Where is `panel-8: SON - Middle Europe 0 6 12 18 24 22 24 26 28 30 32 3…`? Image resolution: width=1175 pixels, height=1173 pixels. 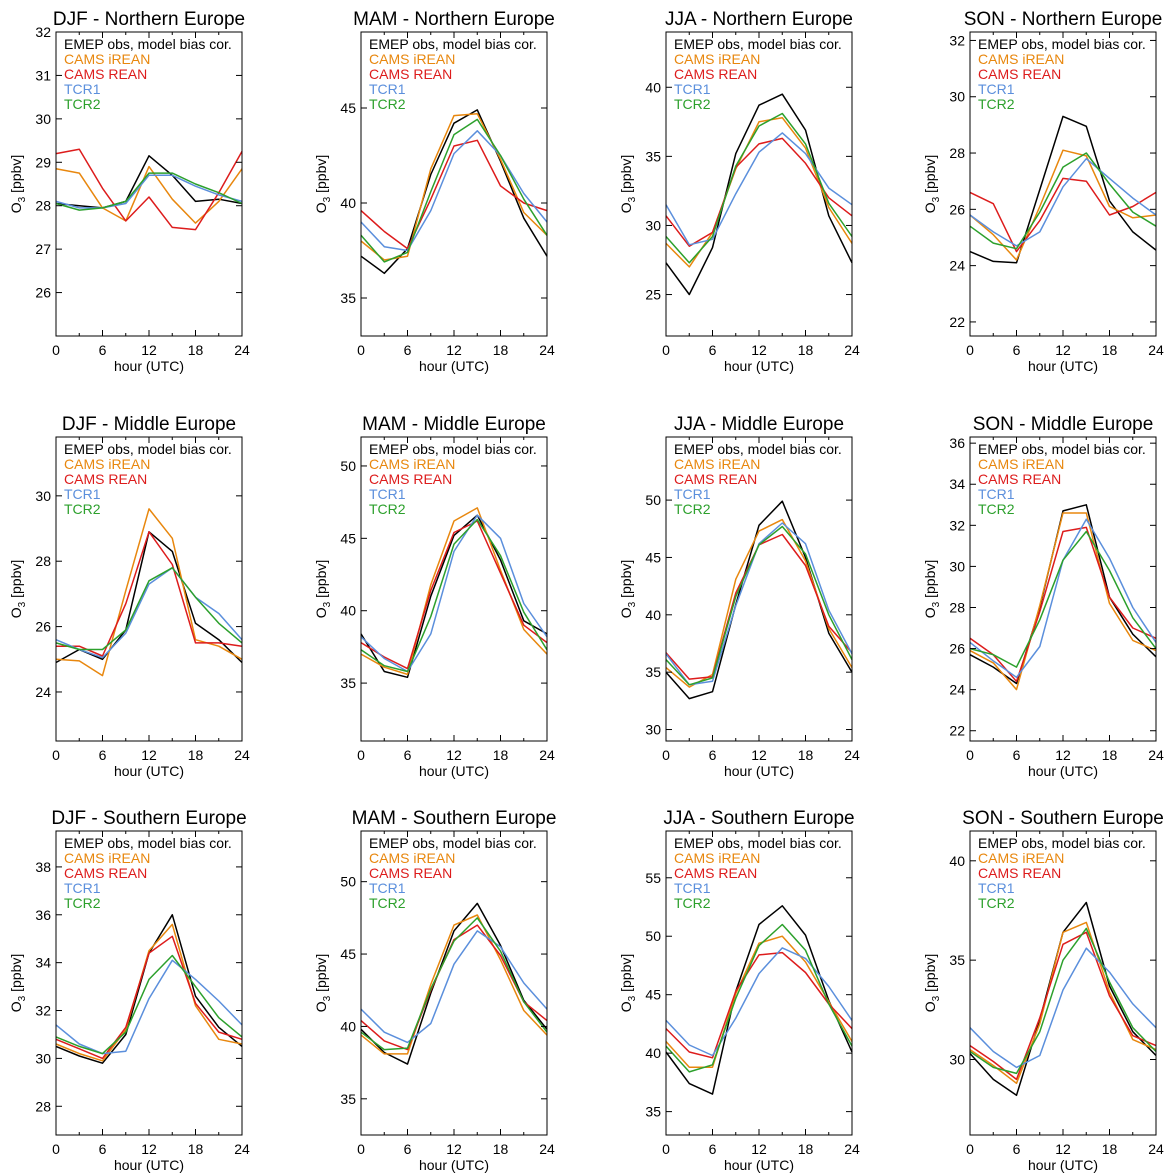 panel-8: SON - Middle Europe 0 6 12 18 24 22 24 26 28 30 32 3… is located at coordinates (1043, 596).